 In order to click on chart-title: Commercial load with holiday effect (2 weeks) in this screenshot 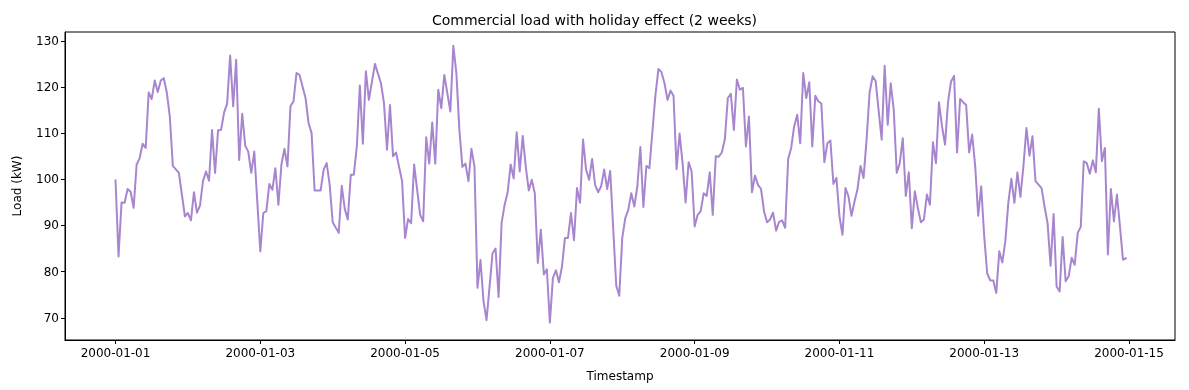, I will do `click(594, 20)`.